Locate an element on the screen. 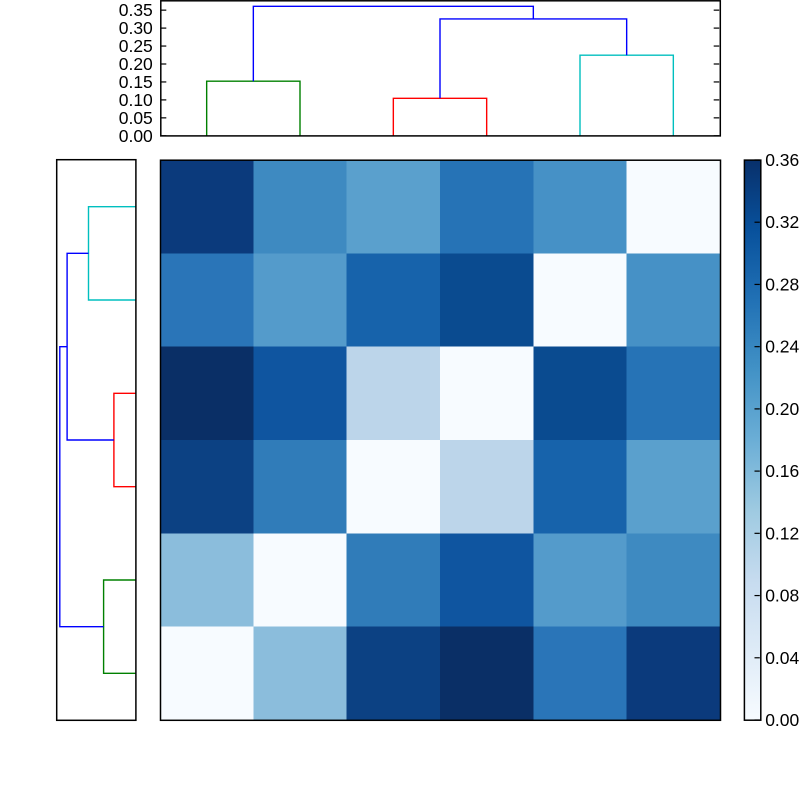 This screenshot has height=800, width=800. svg-text: 0.25 is located at coordinates (136, 46).